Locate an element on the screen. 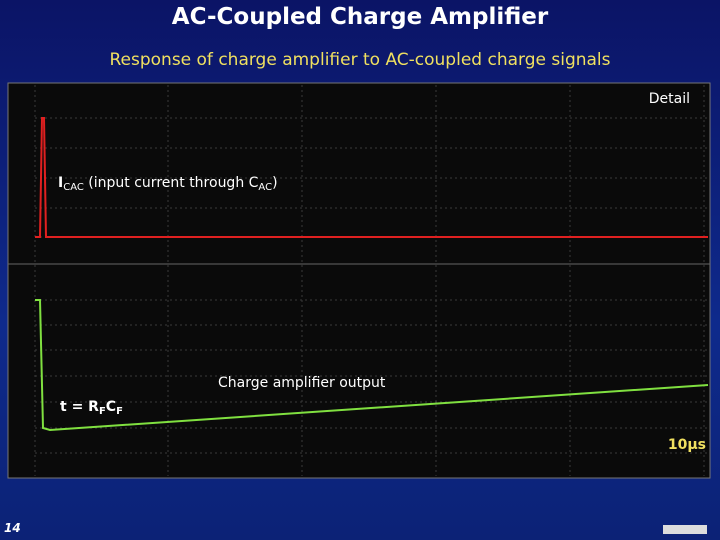 This screenshot has width=720, height=540. detail-label: Detail is located at coordinates (669, 99).